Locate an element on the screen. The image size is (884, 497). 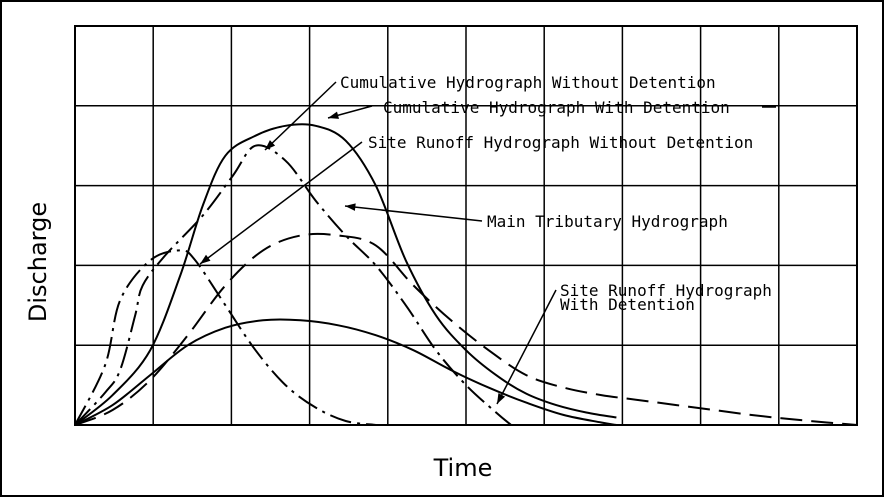
annotation-site-runoff-with-detention-line2: With Detention is located at coordinates (627, 304).